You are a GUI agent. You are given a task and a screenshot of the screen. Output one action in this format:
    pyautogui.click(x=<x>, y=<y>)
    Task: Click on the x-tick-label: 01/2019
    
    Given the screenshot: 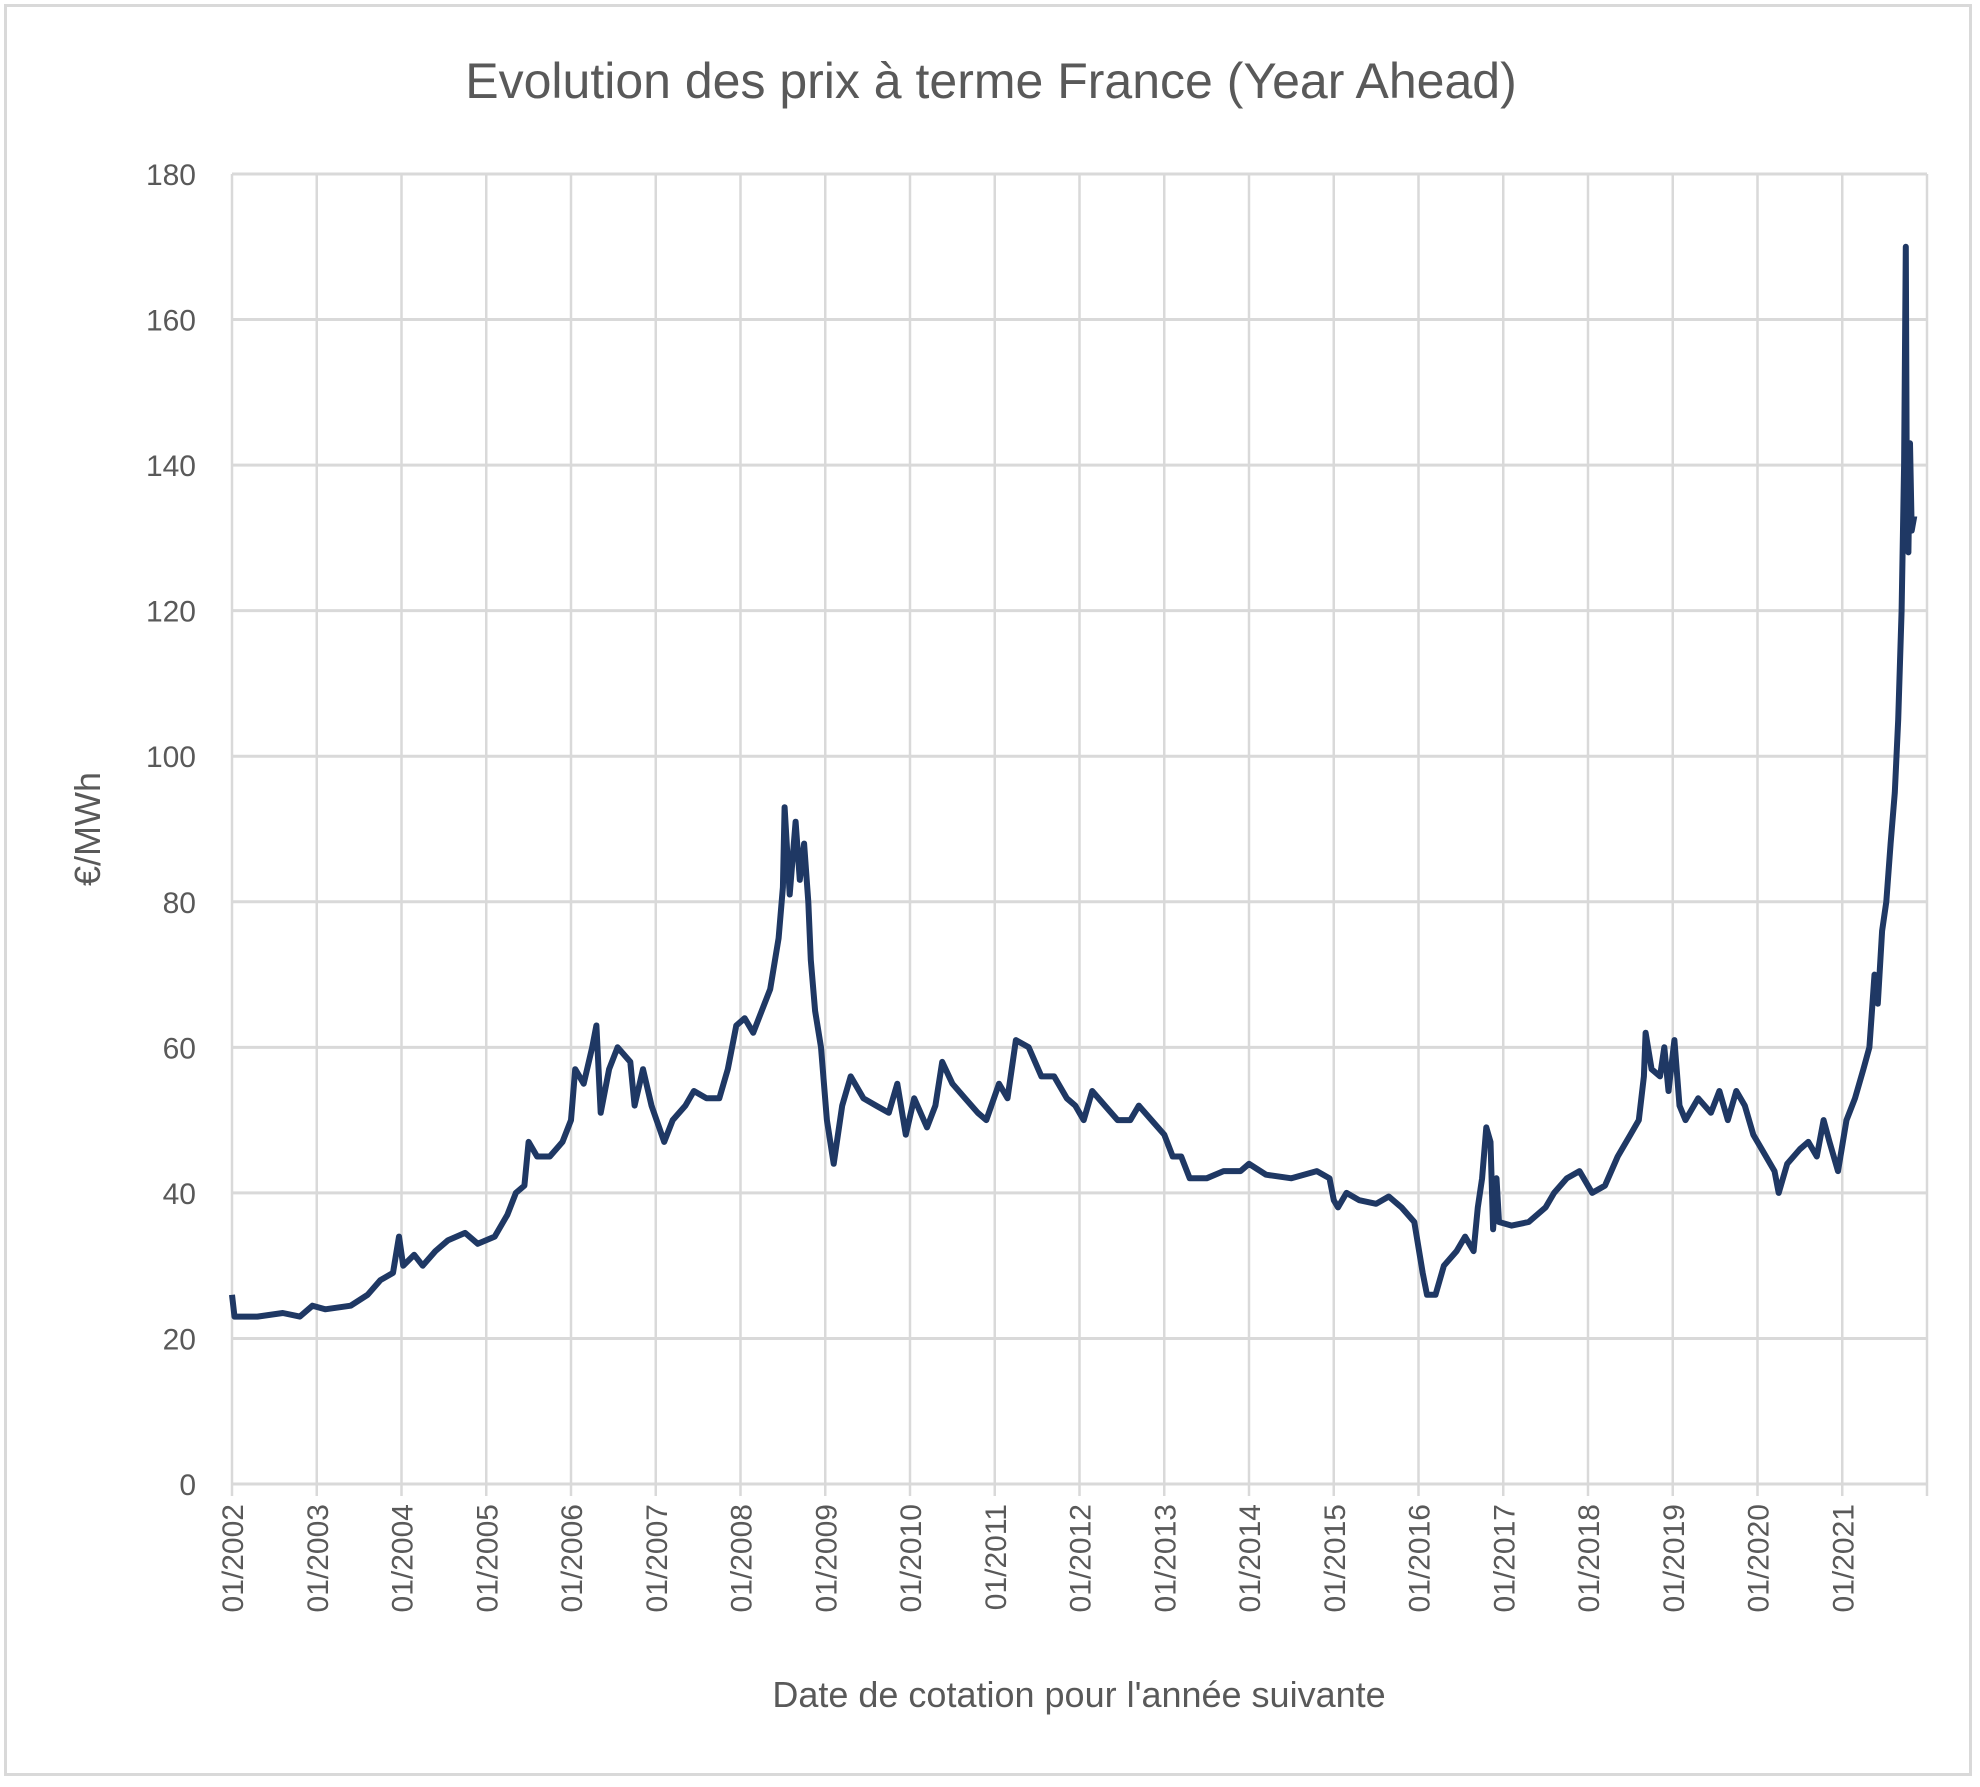 What is the action you would take?
    pyautogui.click(x=1674, y=1558)
    